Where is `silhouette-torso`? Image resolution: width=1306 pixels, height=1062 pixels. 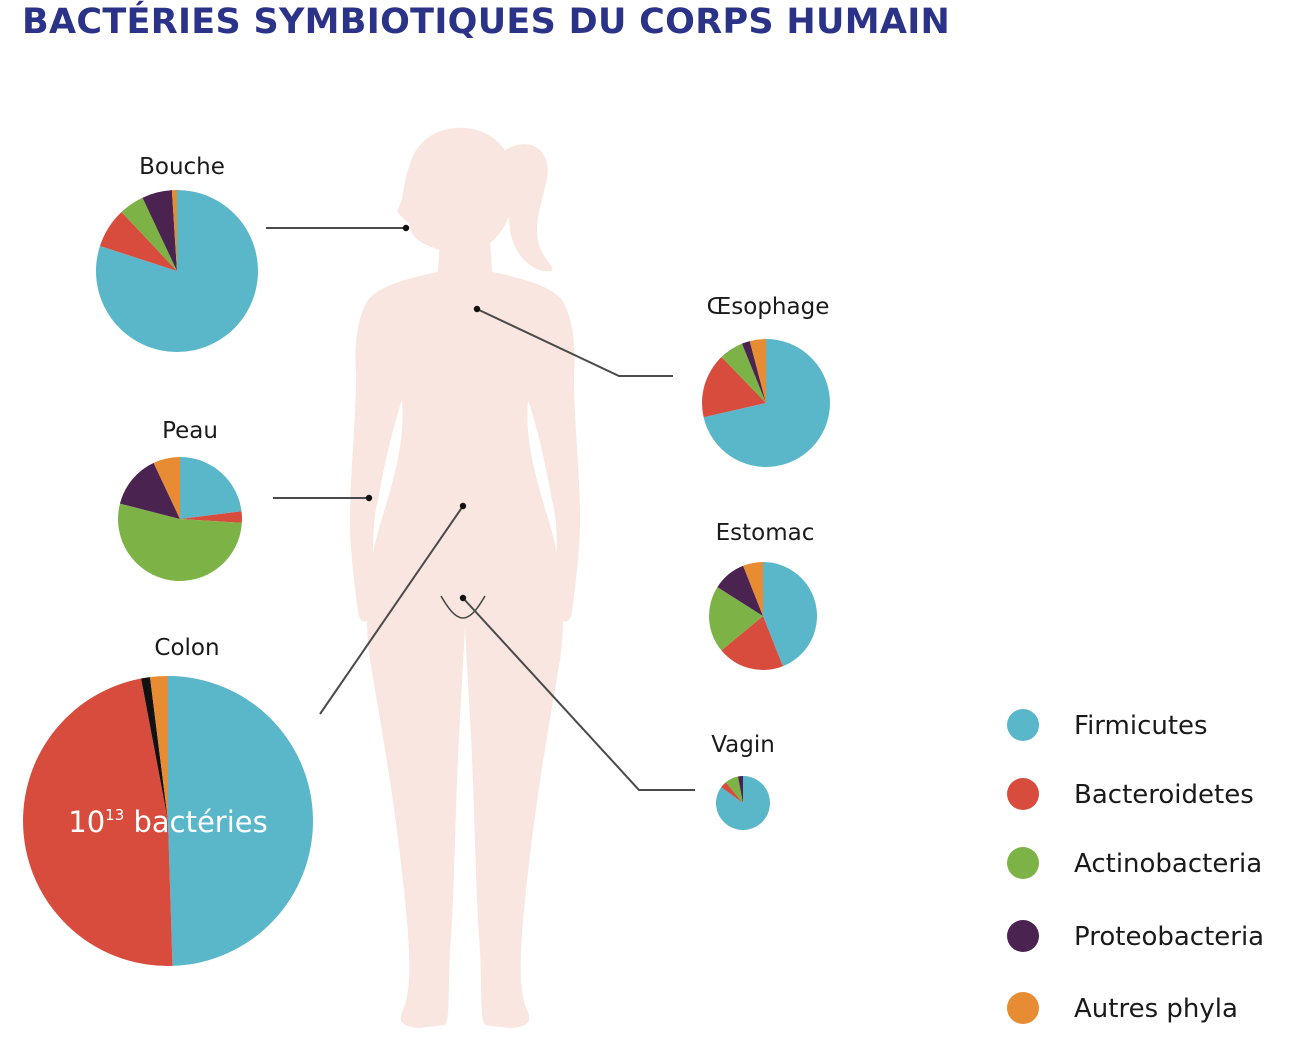 silhouette-torso is located at coordinates (465, 650).